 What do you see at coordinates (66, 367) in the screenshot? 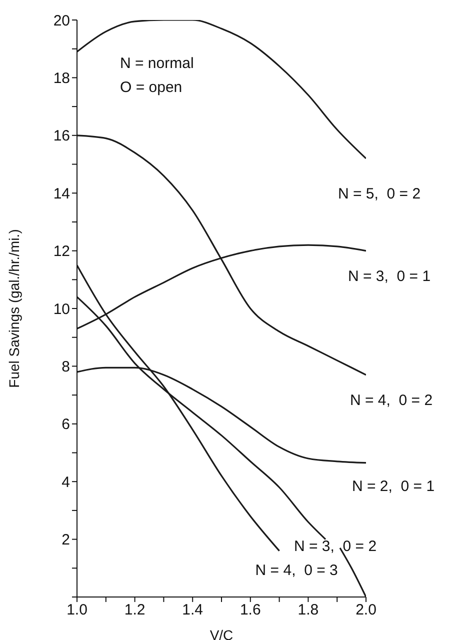
I see `y-tick-label: 8` at bounding box center [66, 367].